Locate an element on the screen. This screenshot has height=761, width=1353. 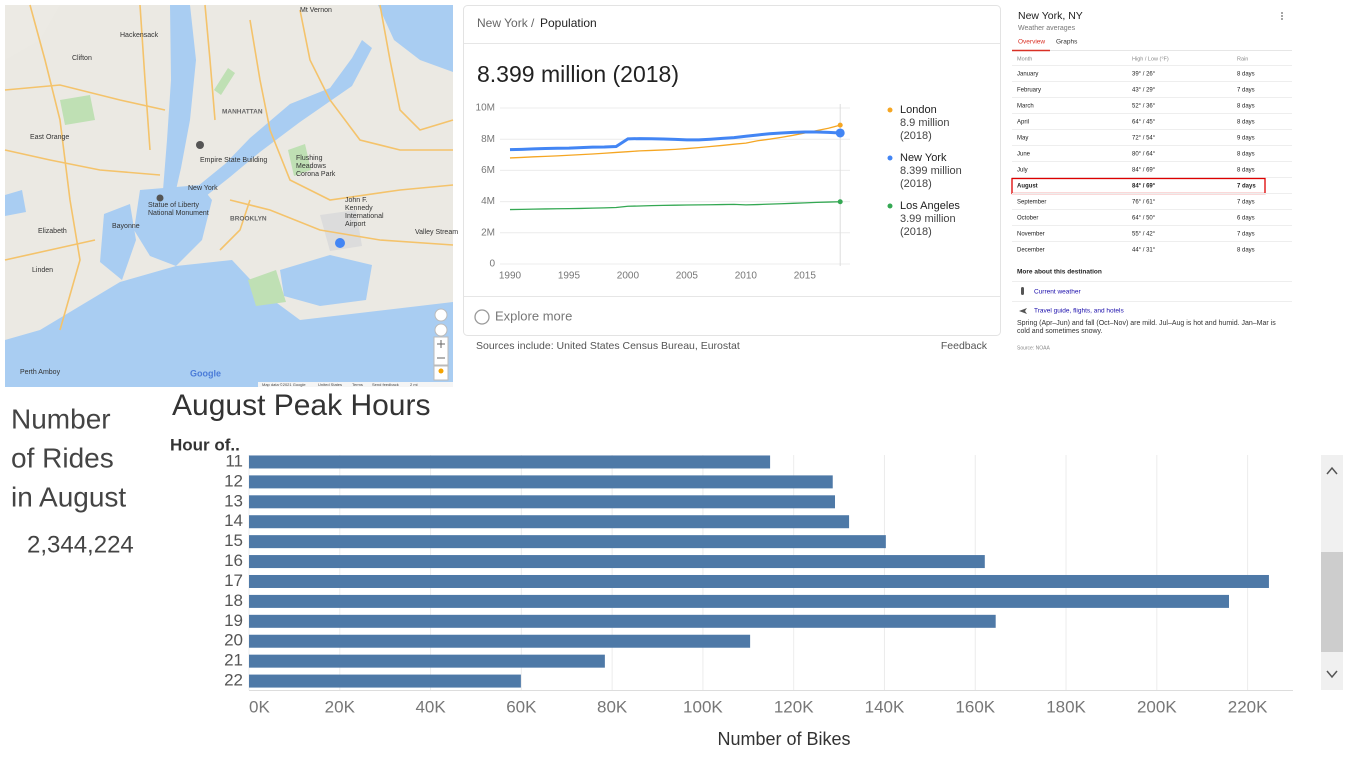
table-header: Month is located at coordinates (1024, 59).